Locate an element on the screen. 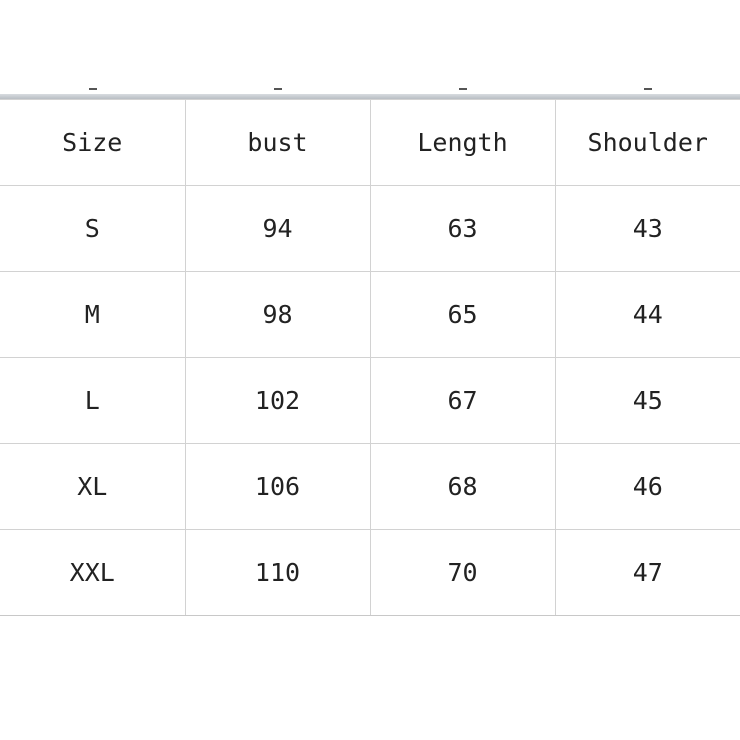 This screenshot has width=740, height=740. header-row: Size bust Length Shoulder is located at coordinates (370, 142).